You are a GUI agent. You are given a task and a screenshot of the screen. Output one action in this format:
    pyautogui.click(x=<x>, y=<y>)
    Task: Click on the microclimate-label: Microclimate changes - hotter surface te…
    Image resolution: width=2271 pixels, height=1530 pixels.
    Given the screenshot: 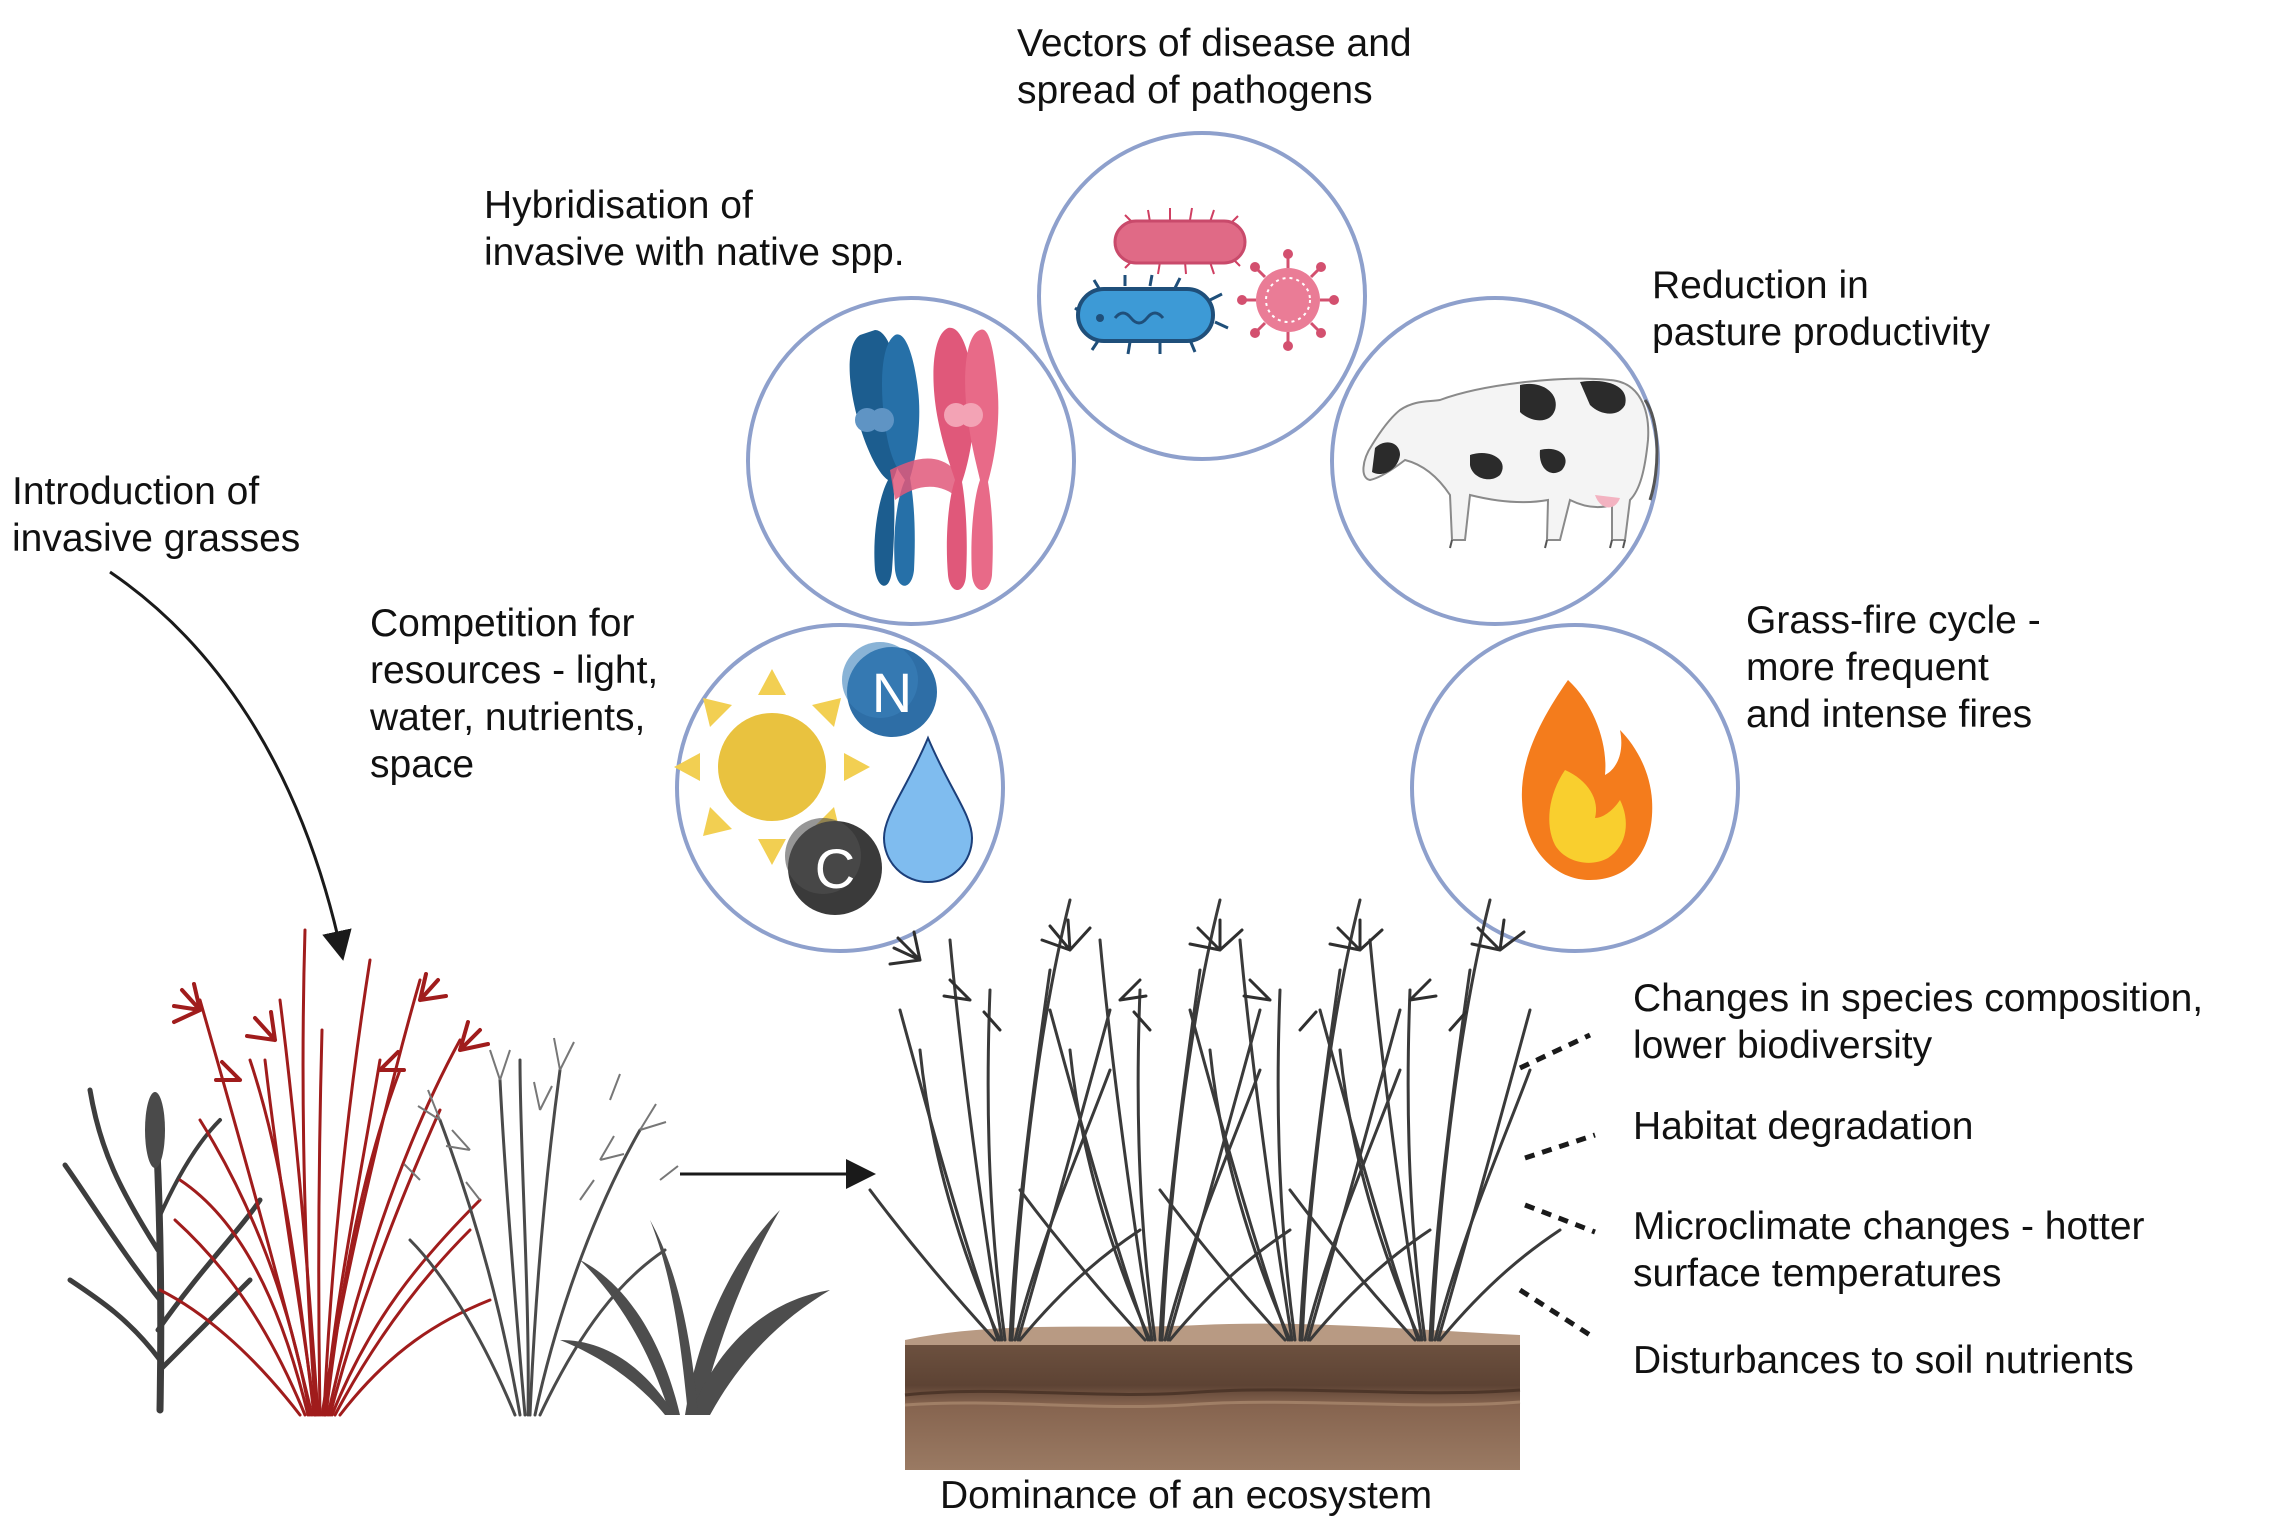 What is the action you would take?
    pyautogui.click(x=1889, y=1250)
    